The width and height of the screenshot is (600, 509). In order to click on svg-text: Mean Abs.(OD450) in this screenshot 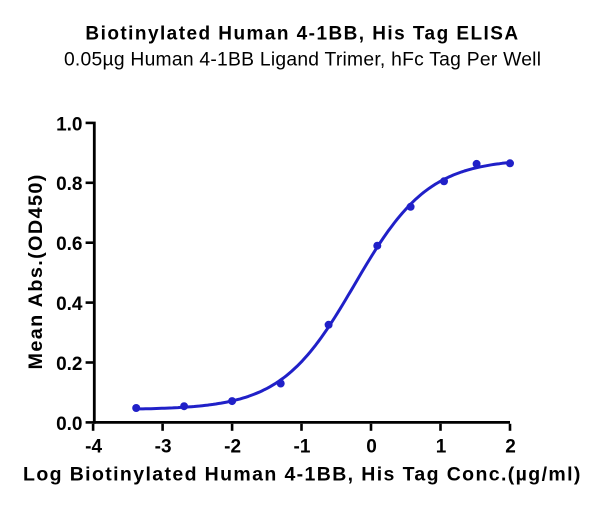, I will do `click(36, 271)`.